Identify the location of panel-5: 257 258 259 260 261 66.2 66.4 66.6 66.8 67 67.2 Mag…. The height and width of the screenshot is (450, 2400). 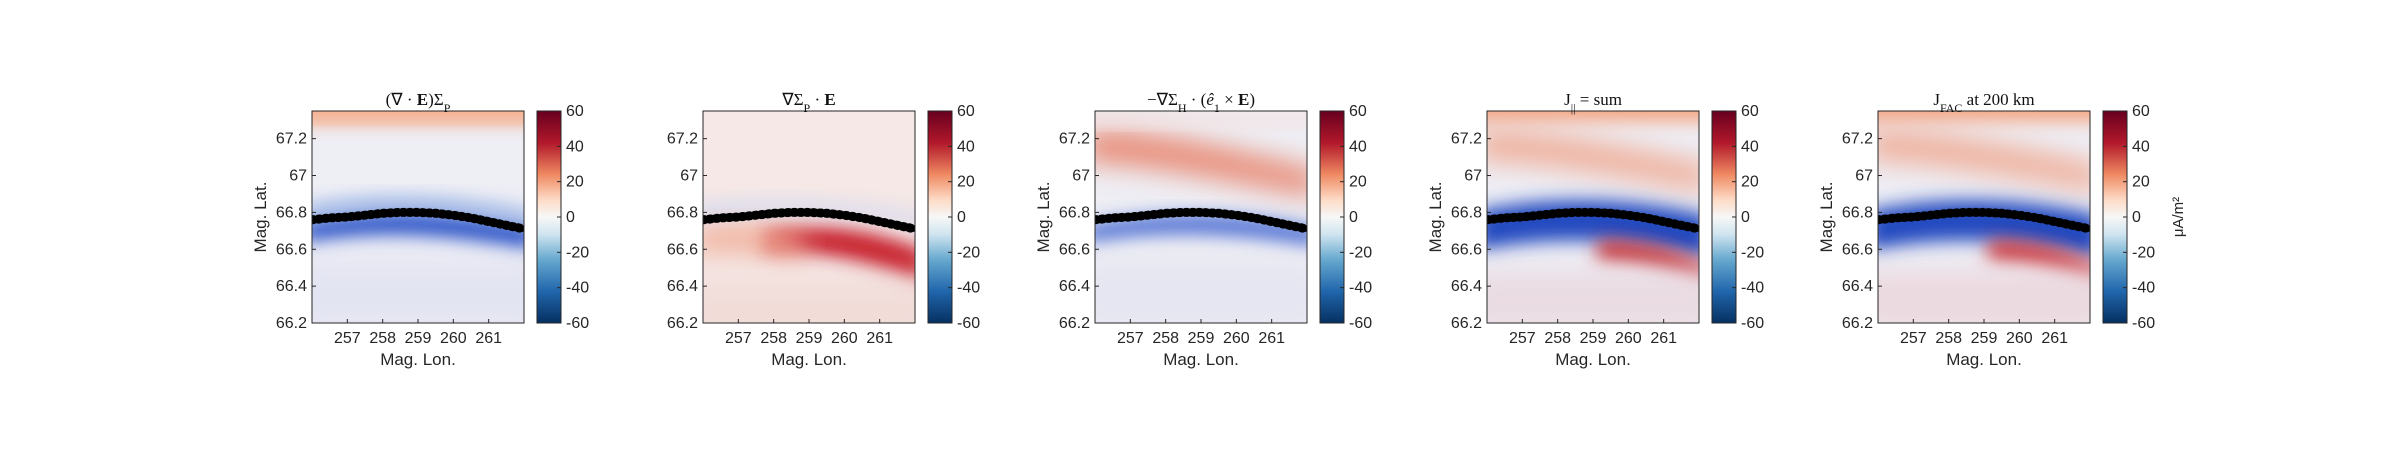
(2002, 225).